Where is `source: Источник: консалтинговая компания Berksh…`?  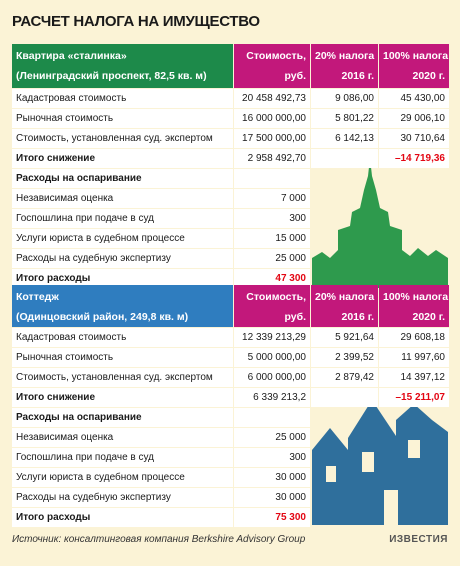
source: Источник: консалтинговая компания Berksh… is located at coordinates (159, 539).